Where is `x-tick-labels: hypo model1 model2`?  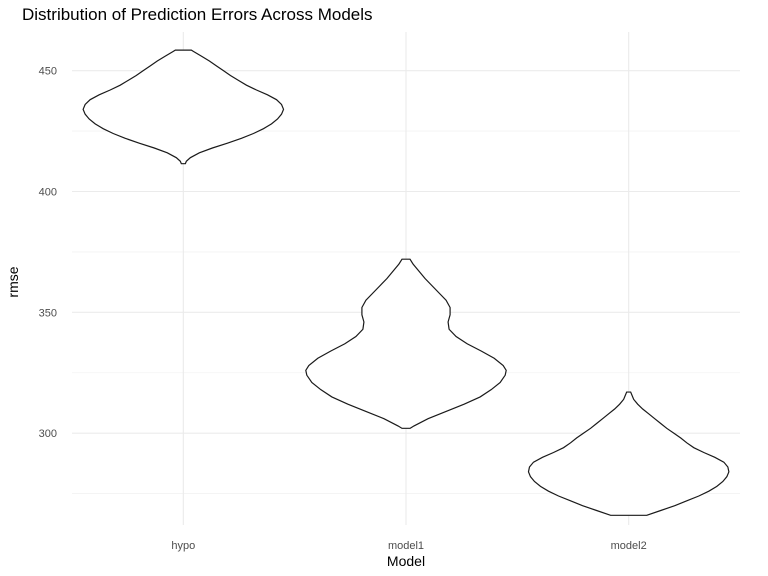
x-tick-labels: hypo model1 model2 is located at coordinates (408, 546).